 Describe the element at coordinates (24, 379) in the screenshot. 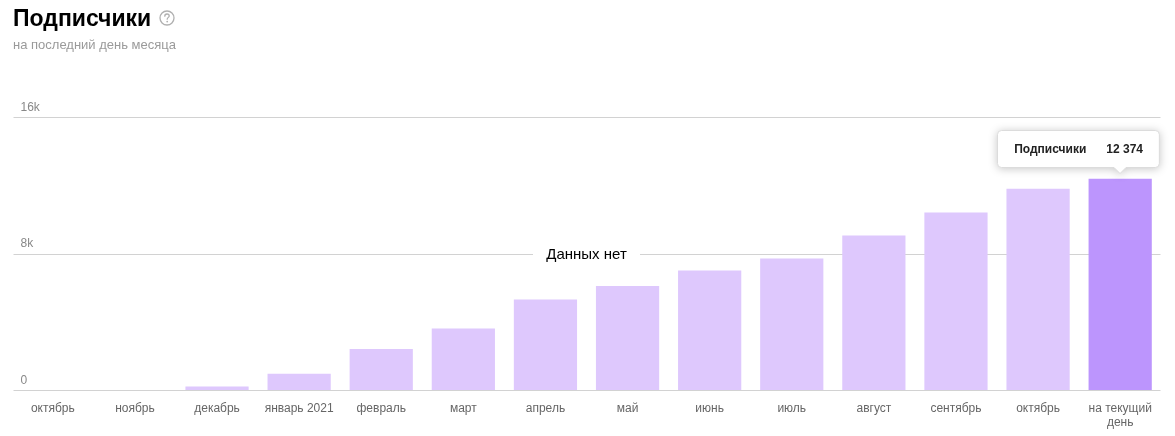

I see `y-tick-label: 0` at that location.